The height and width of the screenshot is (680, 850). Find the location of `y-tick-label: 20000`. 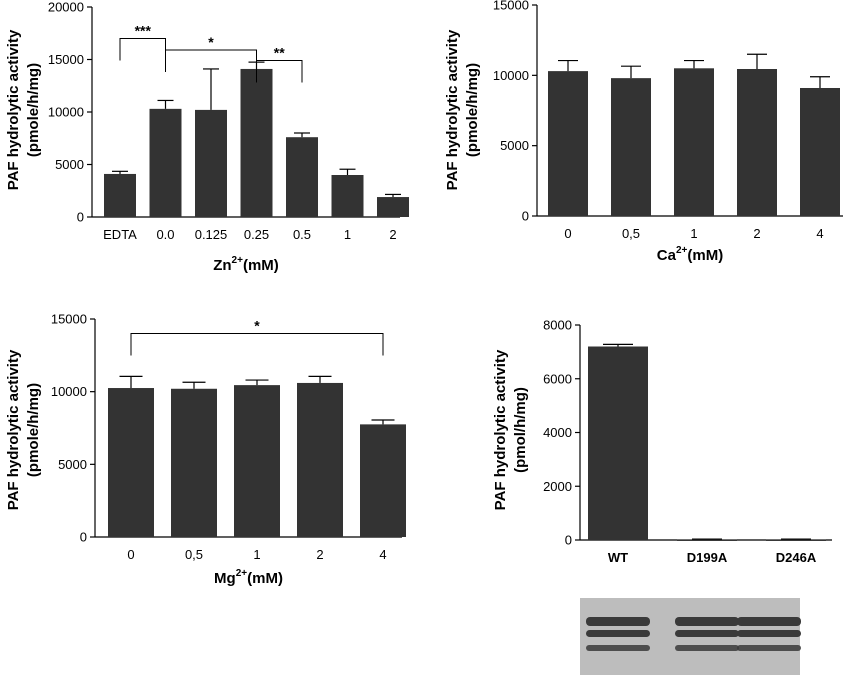

y-tick-label: 20000 is located at coordinates (66, 7).